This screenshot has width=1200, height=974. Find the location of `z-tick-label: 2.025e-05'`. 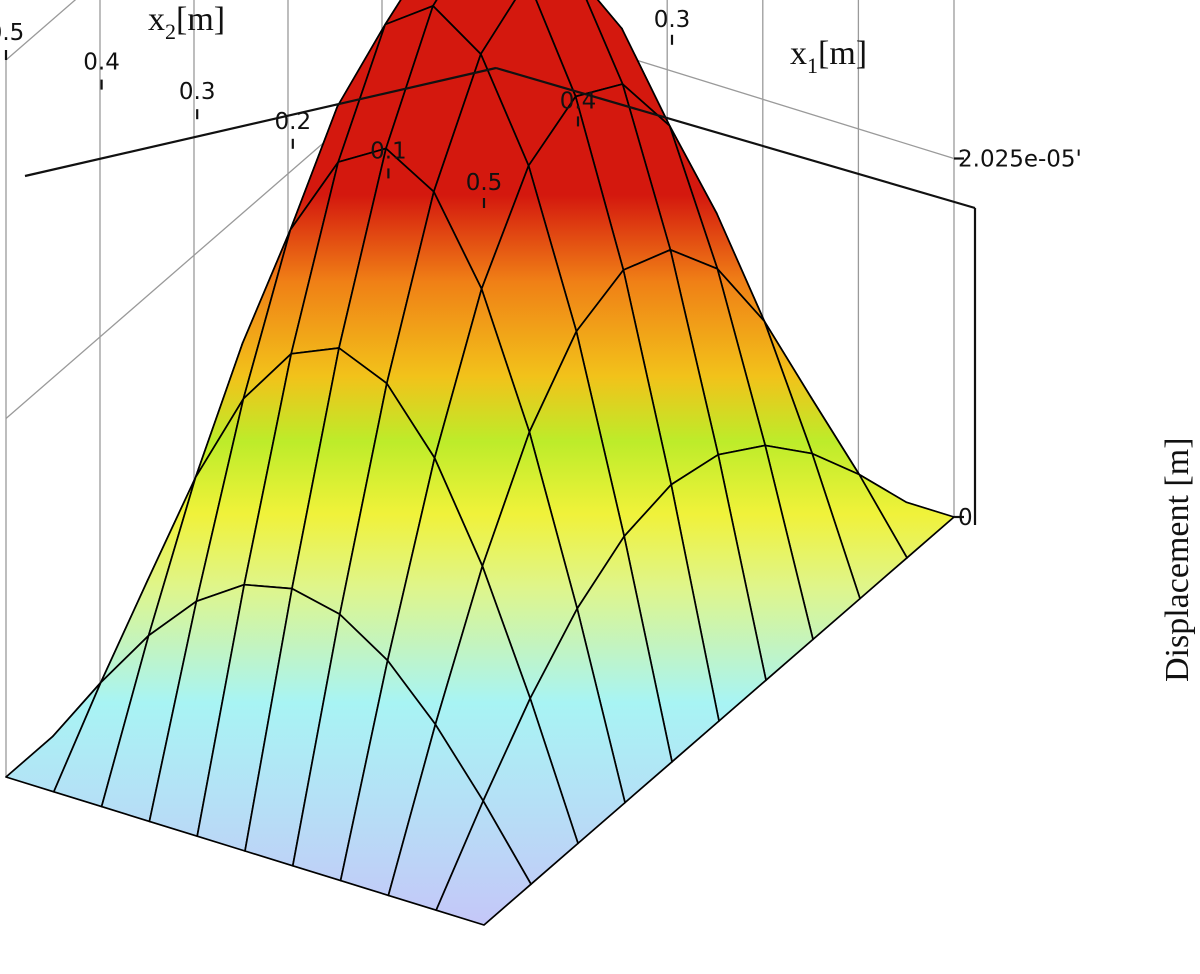

z-tick-label: 2.025e-05' is located at coordinates (1020, 160).